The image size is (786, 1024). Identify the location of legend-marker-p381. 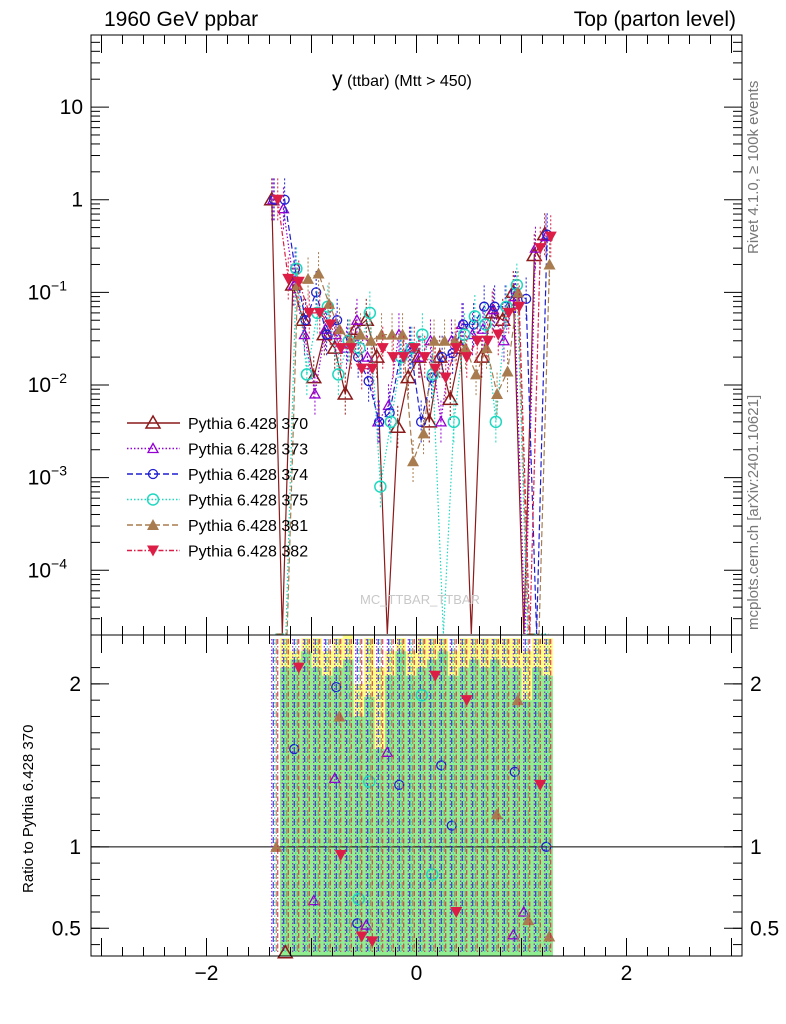
(153, 524).